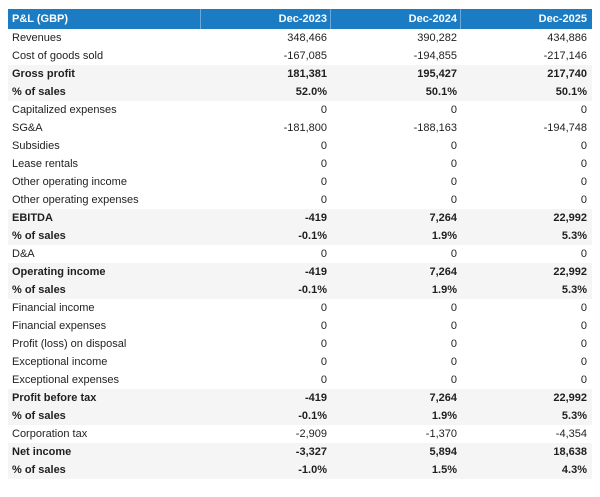 The width and height of the screenshot is (600, 497). I want to click on row-label: Other operating expenses, so click(75, 200).